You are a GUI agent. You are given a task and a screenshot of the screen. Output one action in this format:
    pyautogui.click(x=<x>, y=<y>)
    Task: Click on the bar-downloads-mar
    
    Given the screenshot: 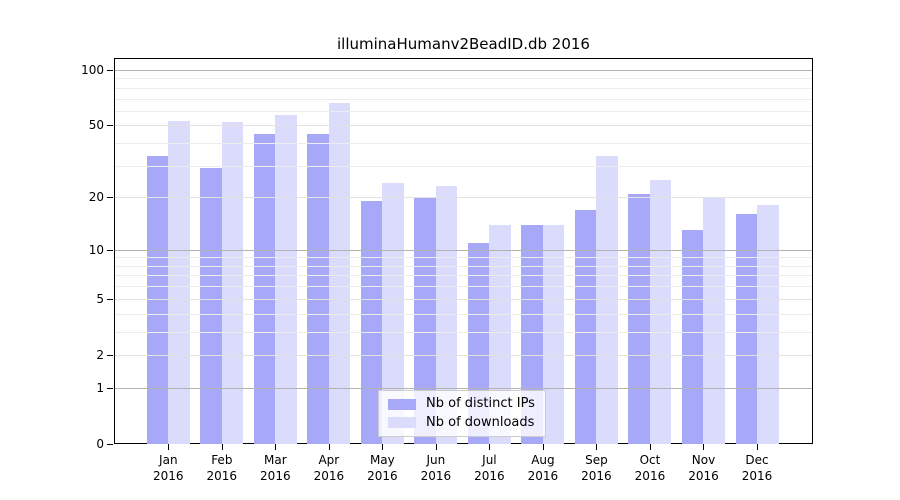 What is the action you would take?
    pyautogui.click(x=286, y=279)
    